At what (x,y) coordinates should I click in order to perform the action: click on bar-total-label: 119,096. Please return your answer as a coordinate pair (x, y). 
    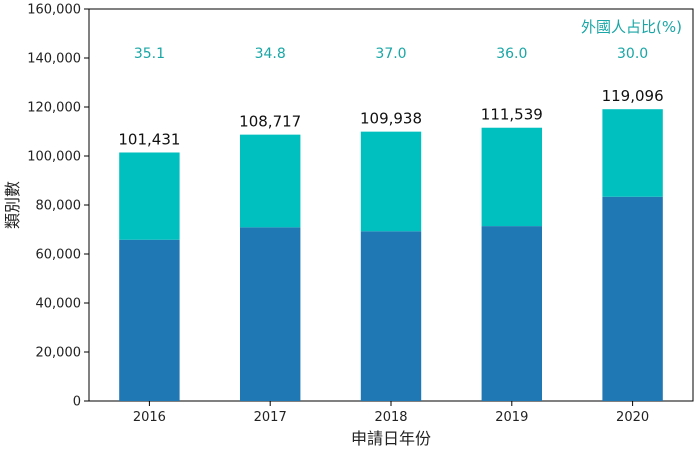
    Looking at the image, I should click on (633, 96).